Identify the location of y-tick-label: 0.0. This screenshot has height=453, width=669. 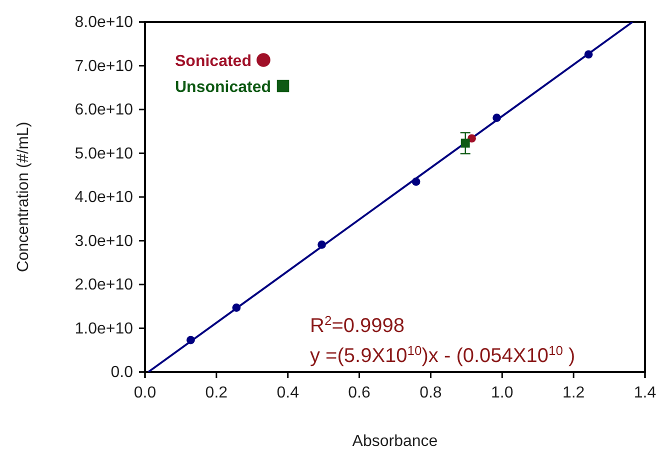
(122, 373).